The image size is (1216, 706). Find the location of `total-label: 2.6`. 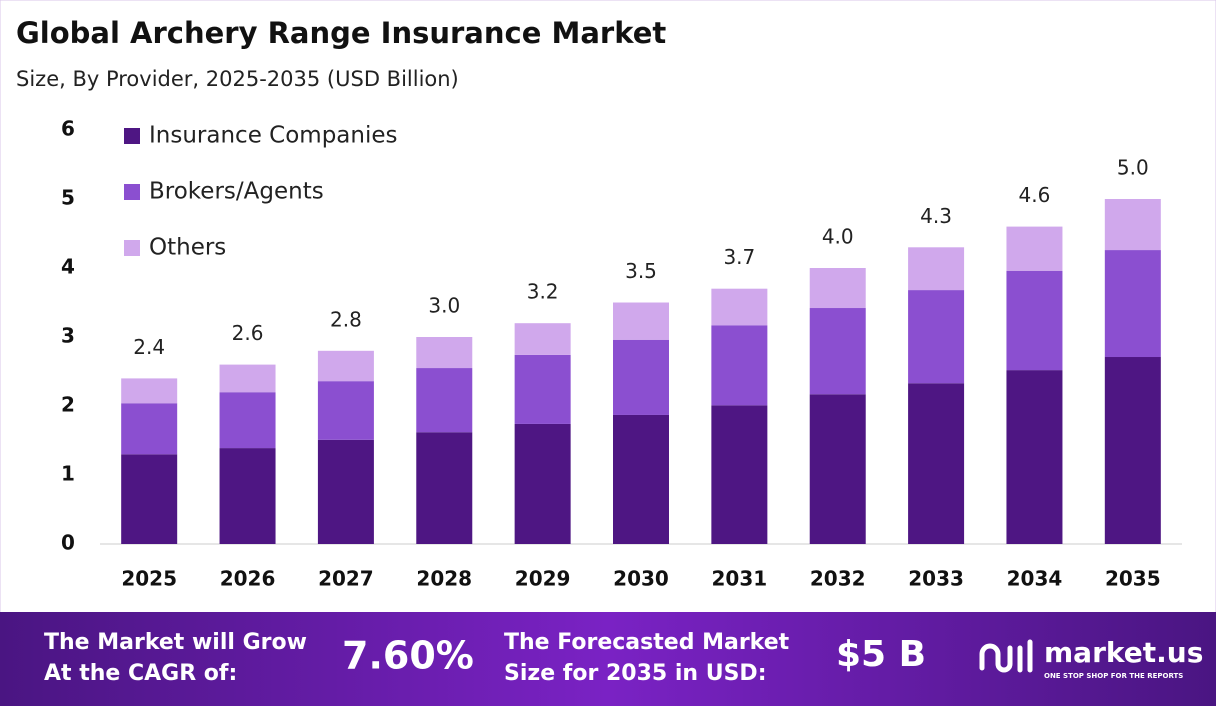

total-label: 2.6 is located at coordinates (248, 333).